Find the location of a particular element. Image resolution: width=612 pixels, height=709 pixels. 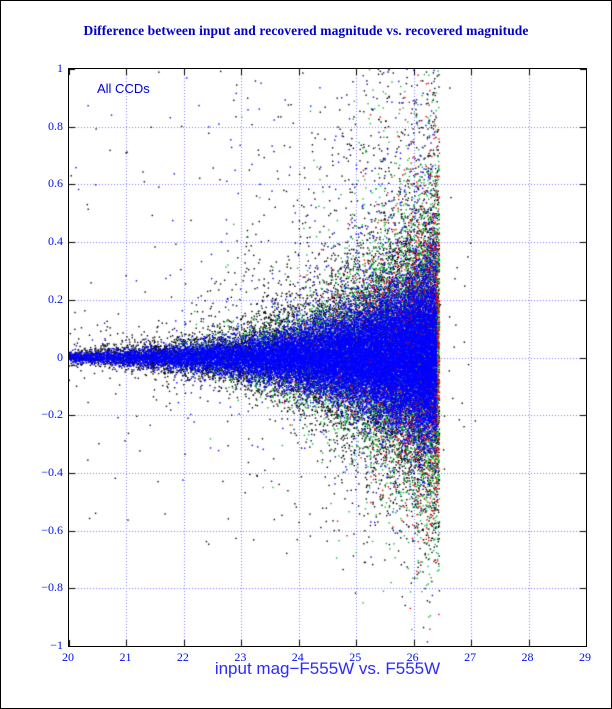

y-tick-label: 1 is located at coordinates (60, 68).